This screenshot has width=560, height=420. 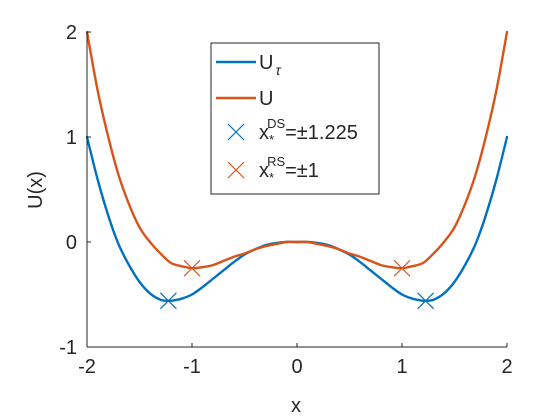 What do you see at coordinates (266, 99) in the screenshot?
I see `legend-label: U` at bounding box center [266, 99].